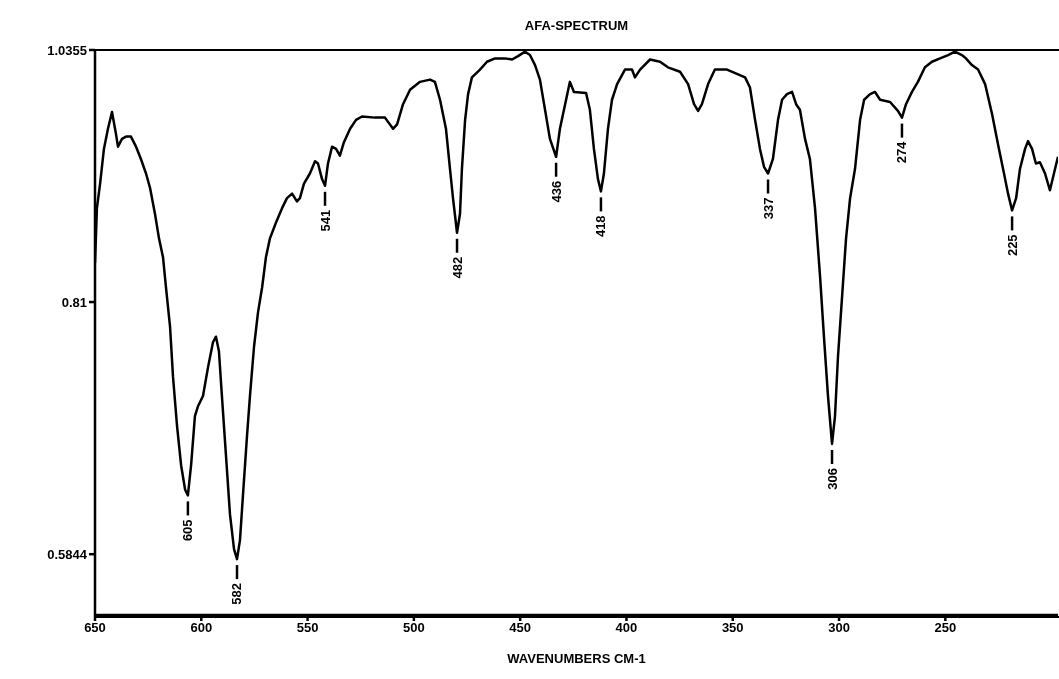  What do you see at coordinates (67, 554) in the screenshot?
I see `y-tick-label: 0.5844` at bounding box center [67, 554].